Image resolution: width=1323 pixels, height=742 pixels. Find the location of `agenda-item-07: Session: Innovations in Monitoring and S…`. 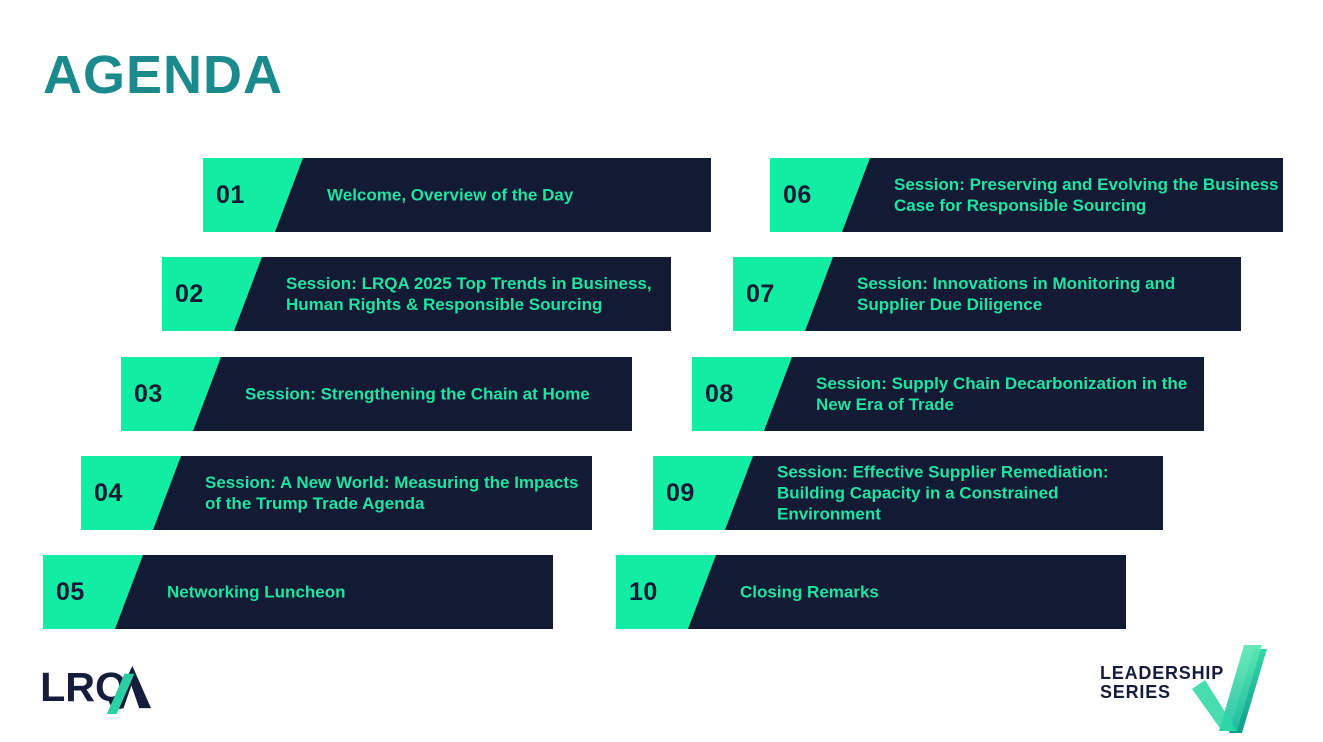

agenda-item-07: Session: Innovations in Monitoring and S… is located at coordinates (987, 294).